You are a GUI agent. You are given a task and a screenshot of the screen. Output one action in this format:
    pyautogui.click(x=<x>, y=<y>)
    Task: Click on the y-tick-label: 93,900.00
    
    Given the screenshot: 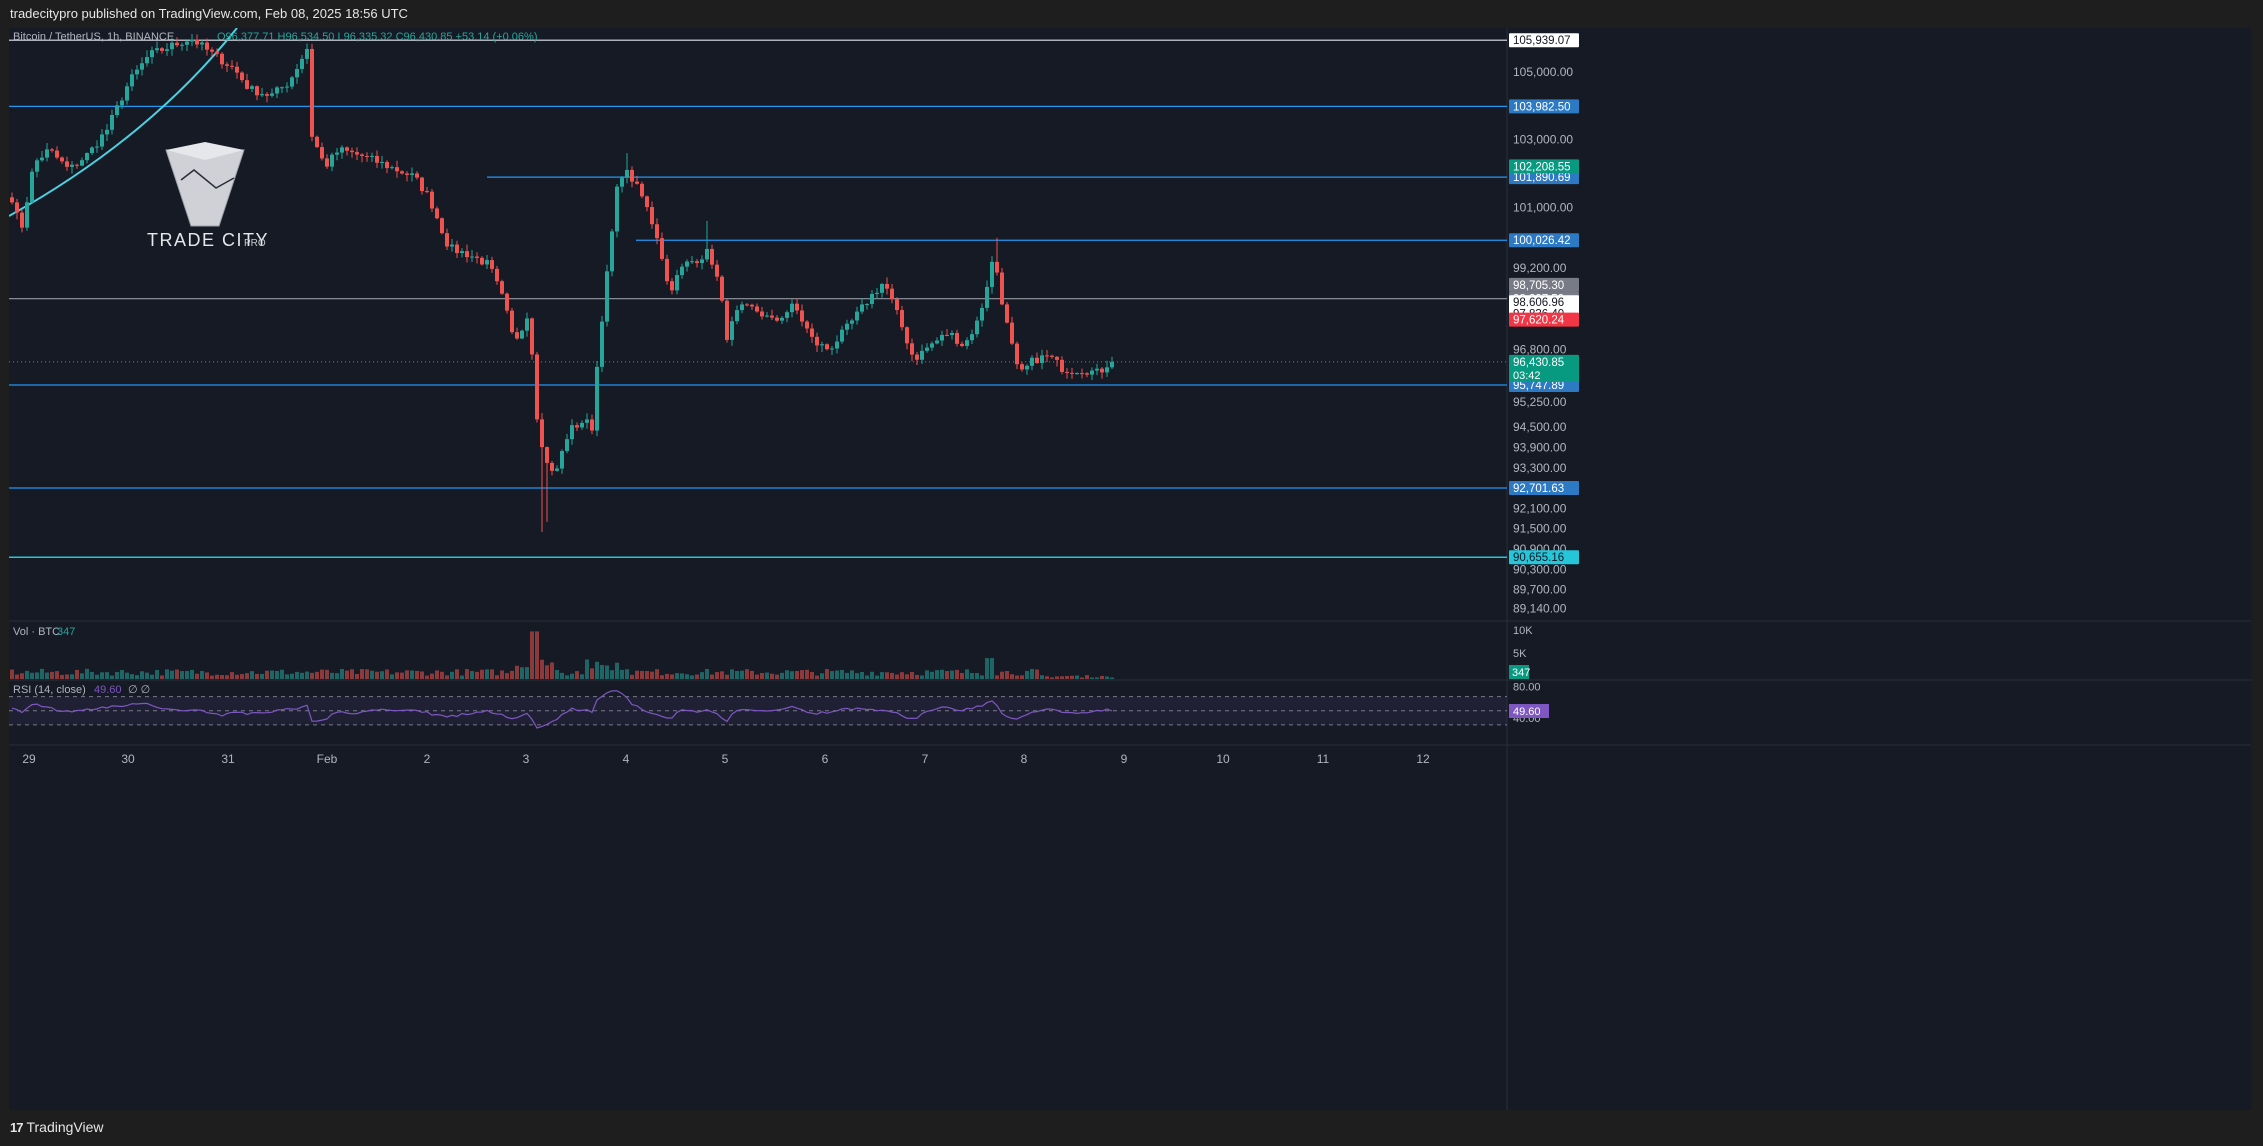 What is the action you would take?
    pyautogui.click(x=1540, y=447)
    